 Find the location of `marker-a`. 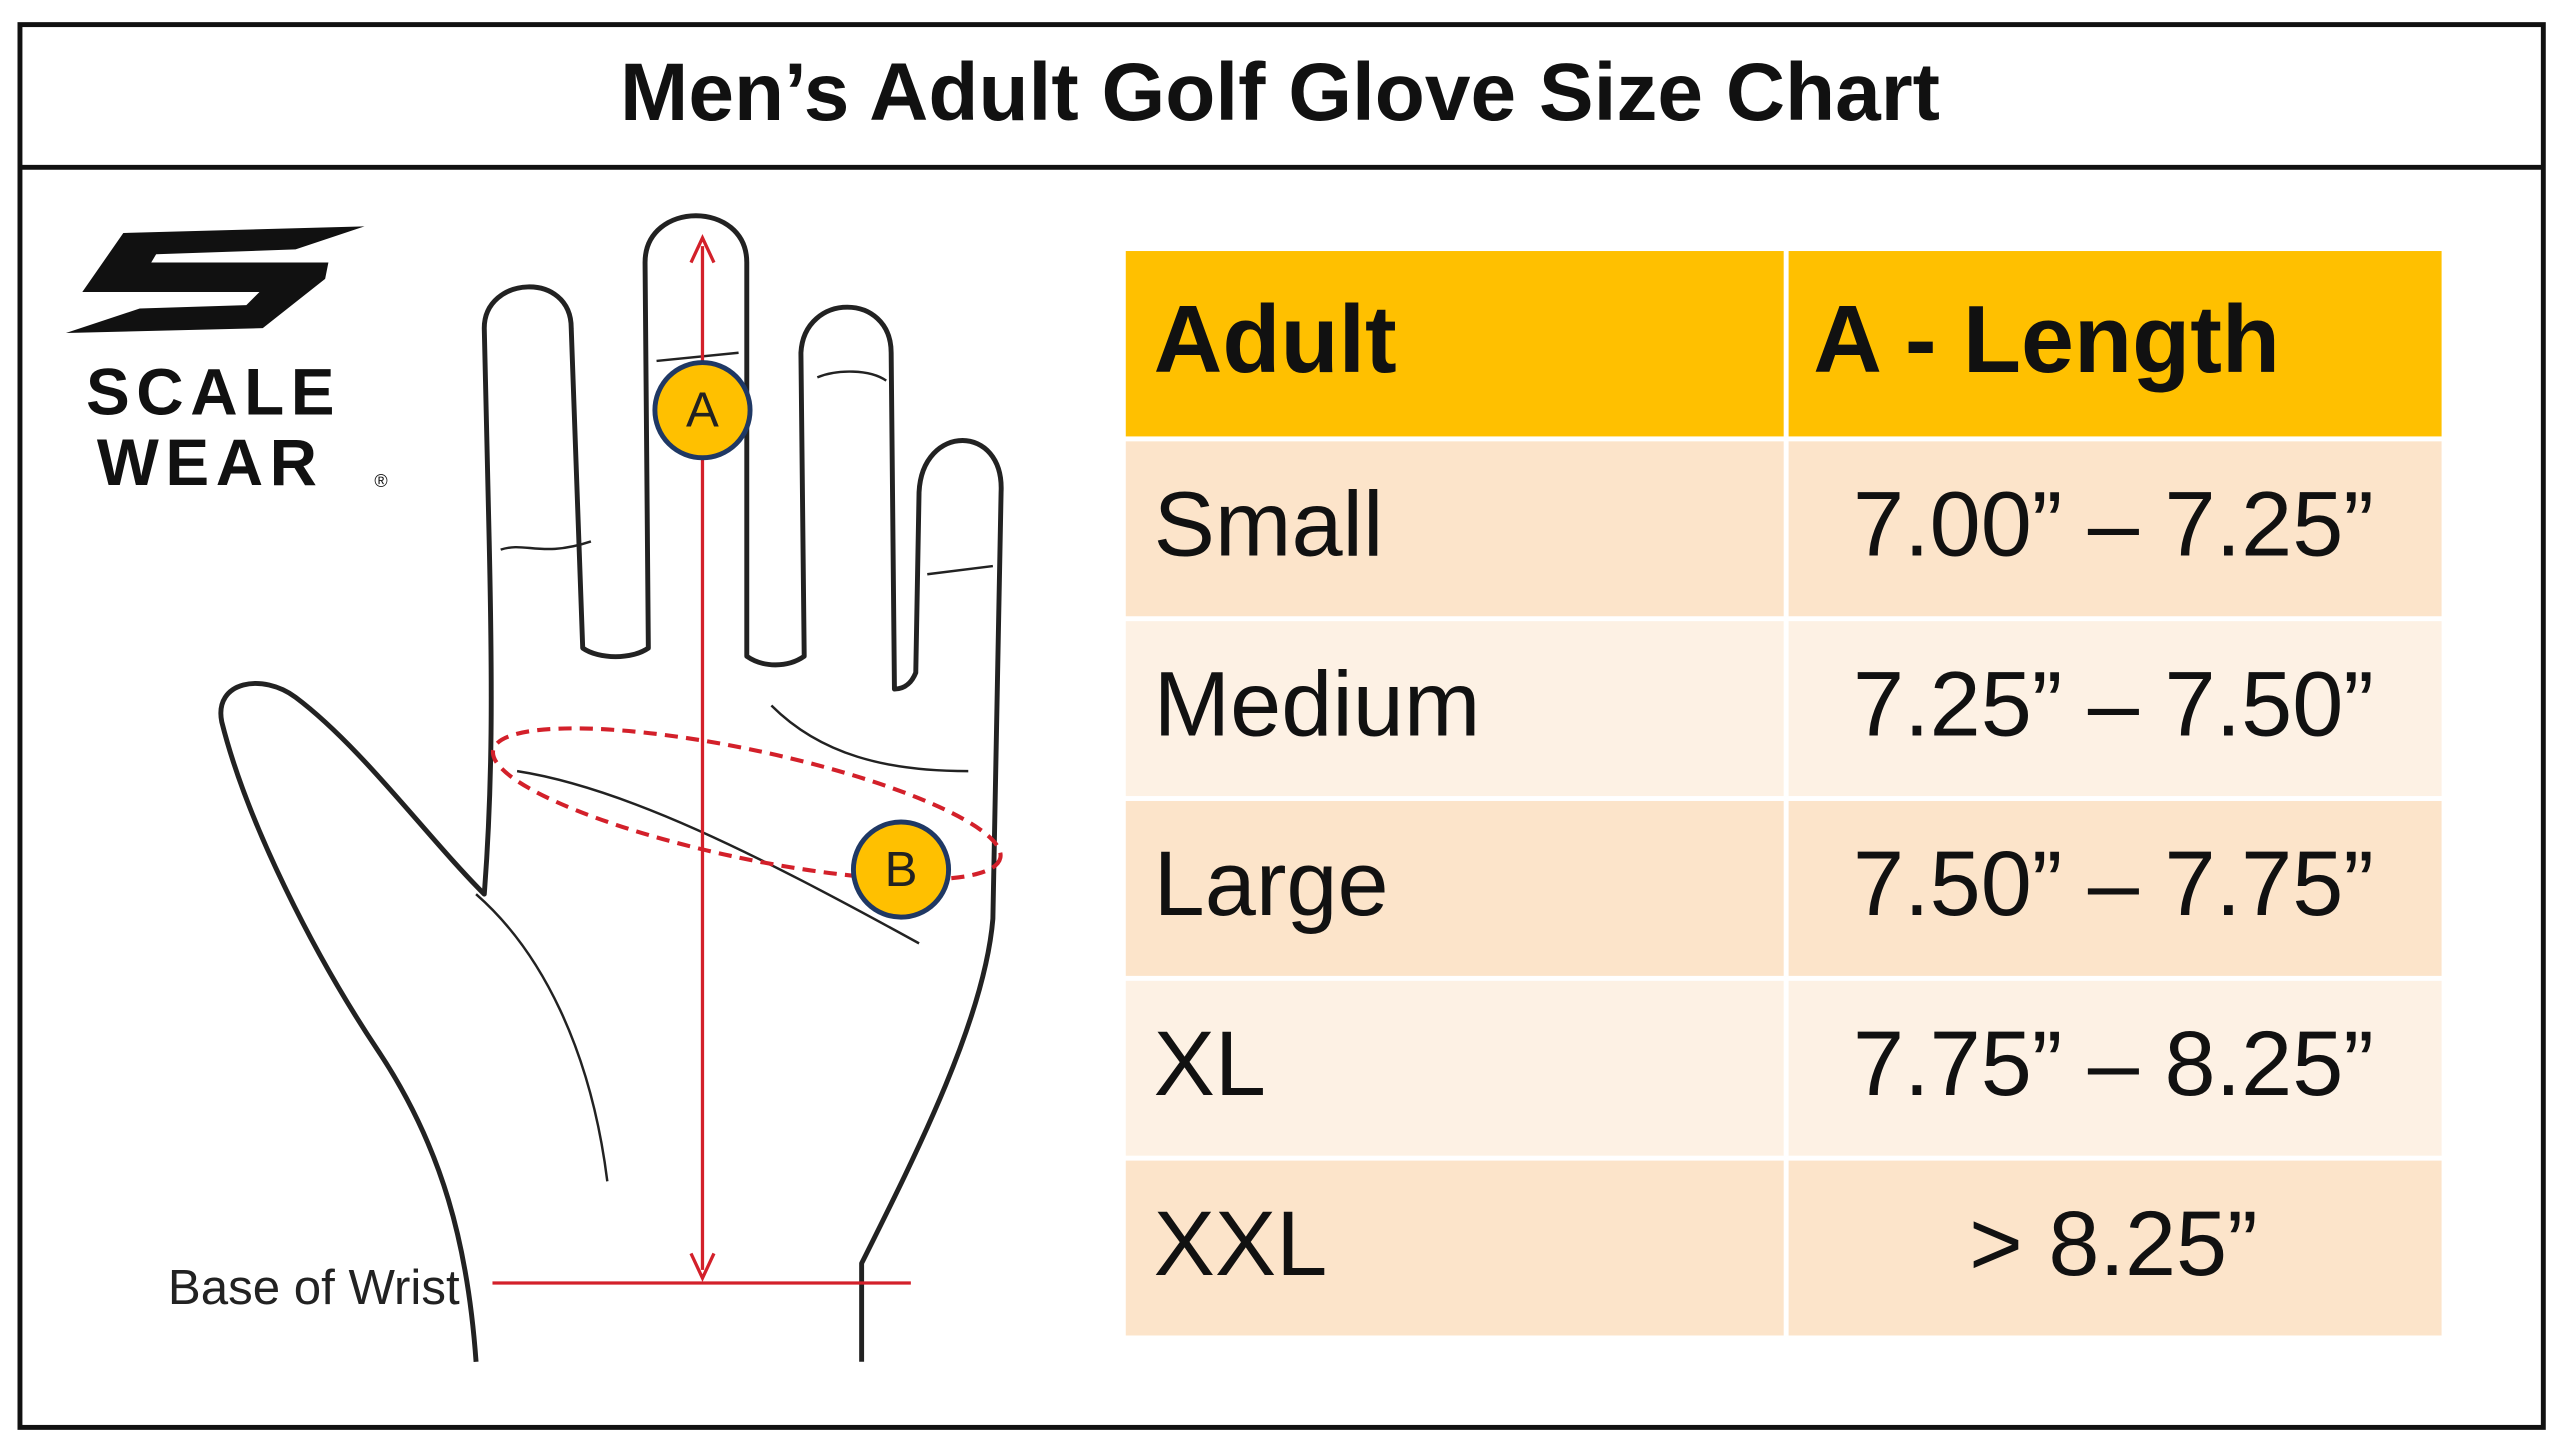

marker-a is located at coordinates (702, 410).